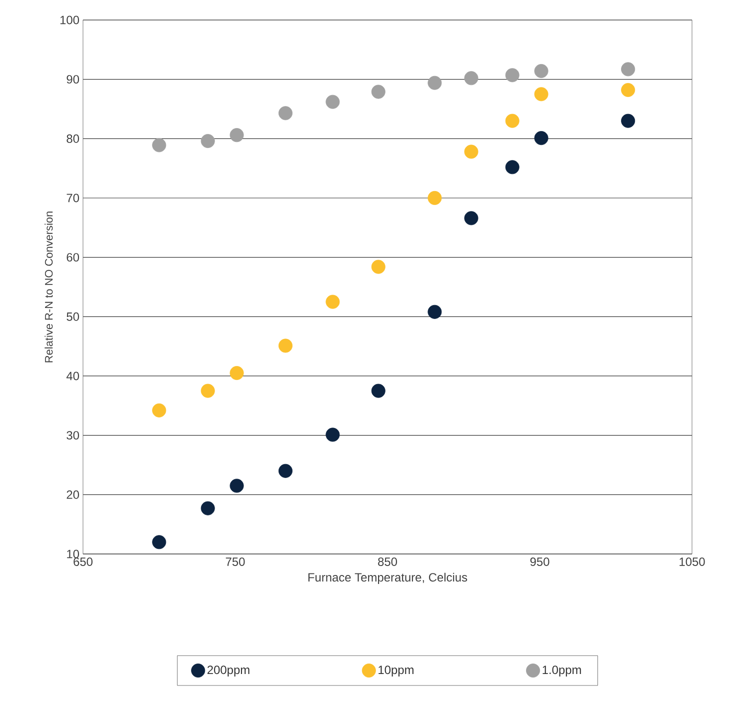  I want to click on x-tick-label: 750, so click(235, 562).